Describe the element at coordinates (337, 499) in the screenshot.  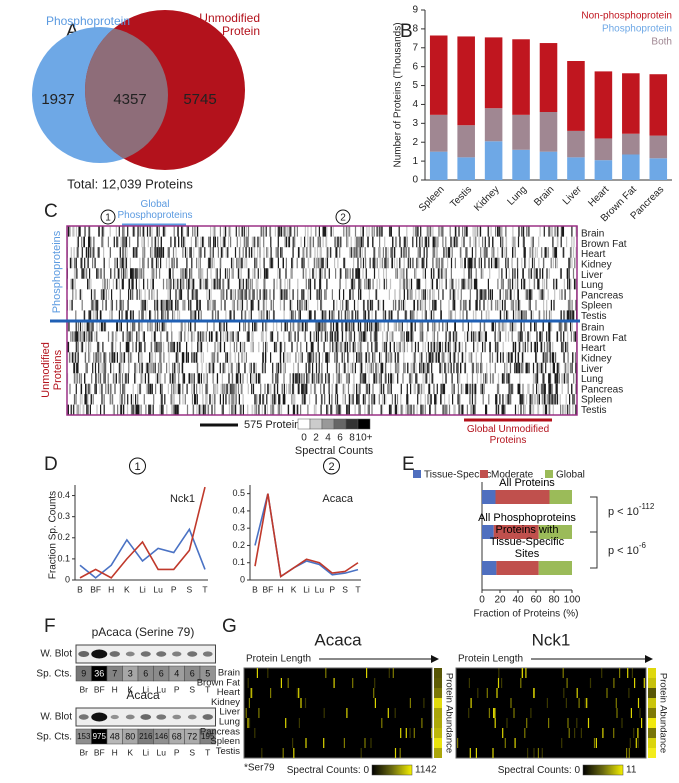
I see `chart-title: Acaca` at that location.